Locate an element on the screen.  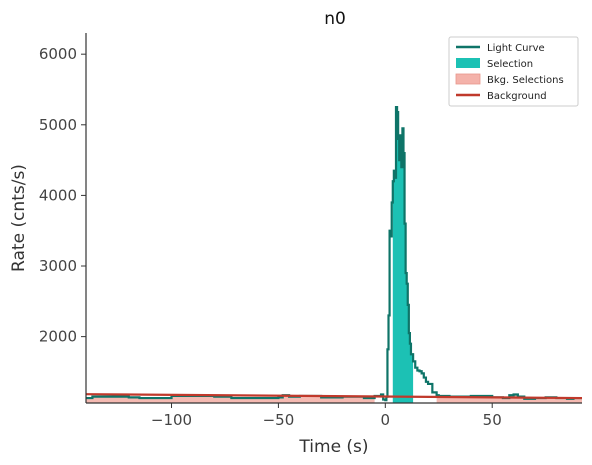
x-axis-label: Time (s) is located at coordinates (333, 447).